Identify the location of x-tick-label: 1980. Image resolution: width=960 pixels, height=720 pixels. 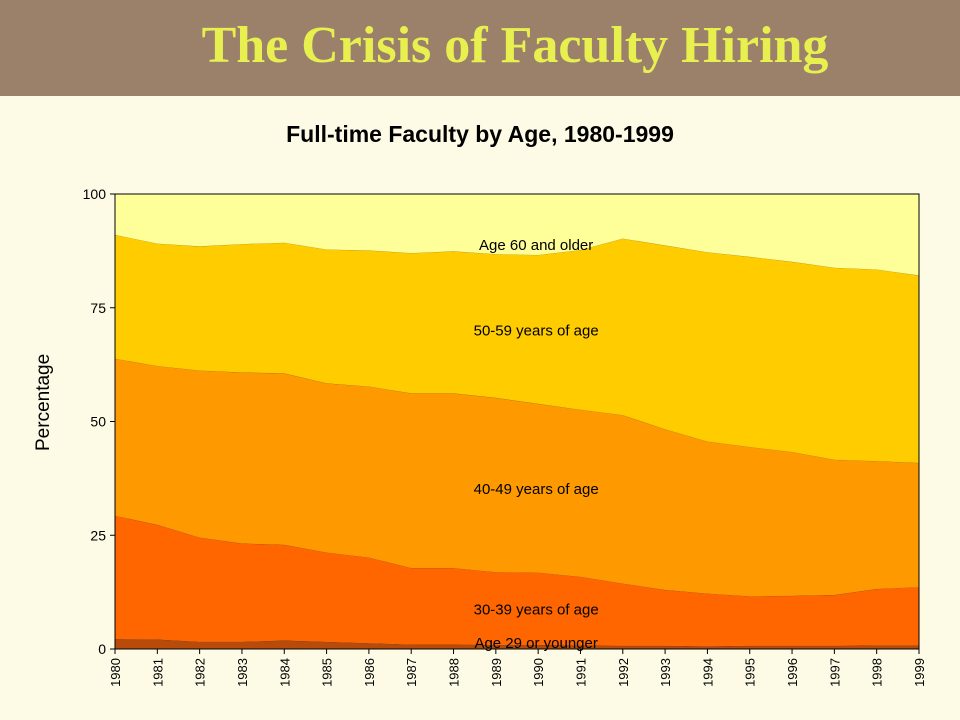
(115, 672).